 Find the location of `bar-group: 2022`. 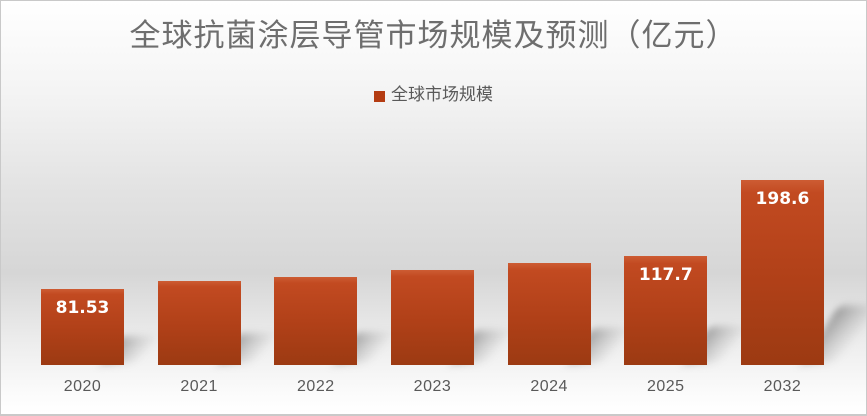

bar-group: 2022 is located at coordinates (338, 267).